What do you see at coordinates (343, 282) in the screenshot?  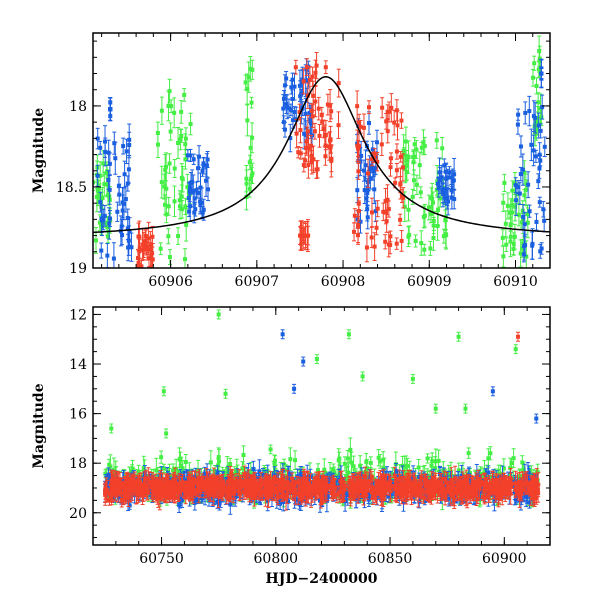 I see `x-tick-label: 60908` at bounding box center [343, 282].